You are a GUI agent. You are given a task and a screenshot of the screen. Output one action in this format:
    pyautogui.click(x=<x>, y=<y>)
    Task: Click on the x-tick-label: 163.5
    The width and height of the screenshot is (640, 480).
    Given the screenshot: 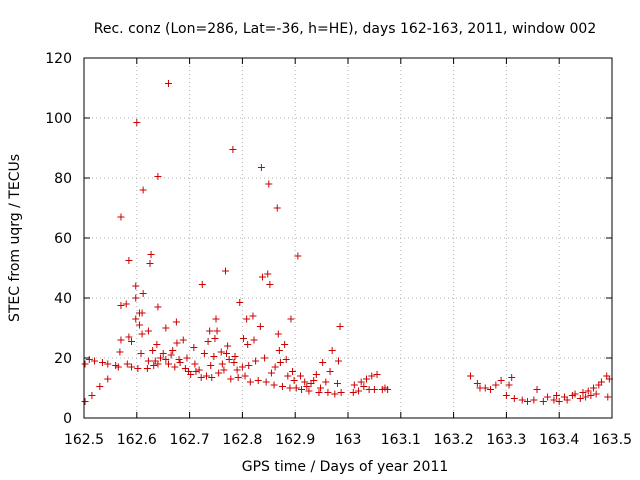 What is the action you would take?
    pyautogui.click(x=612, y=440)
    